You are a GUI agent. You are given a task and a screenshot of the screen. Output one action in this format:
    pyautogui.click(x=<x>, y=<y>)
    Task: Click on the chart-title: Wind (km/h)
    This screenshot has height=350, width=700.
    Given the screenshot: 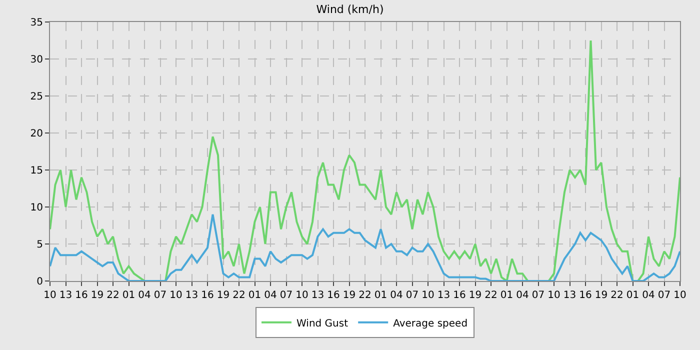 What is the action you would take?
    pyautogui.click(x=350, y=9)
    